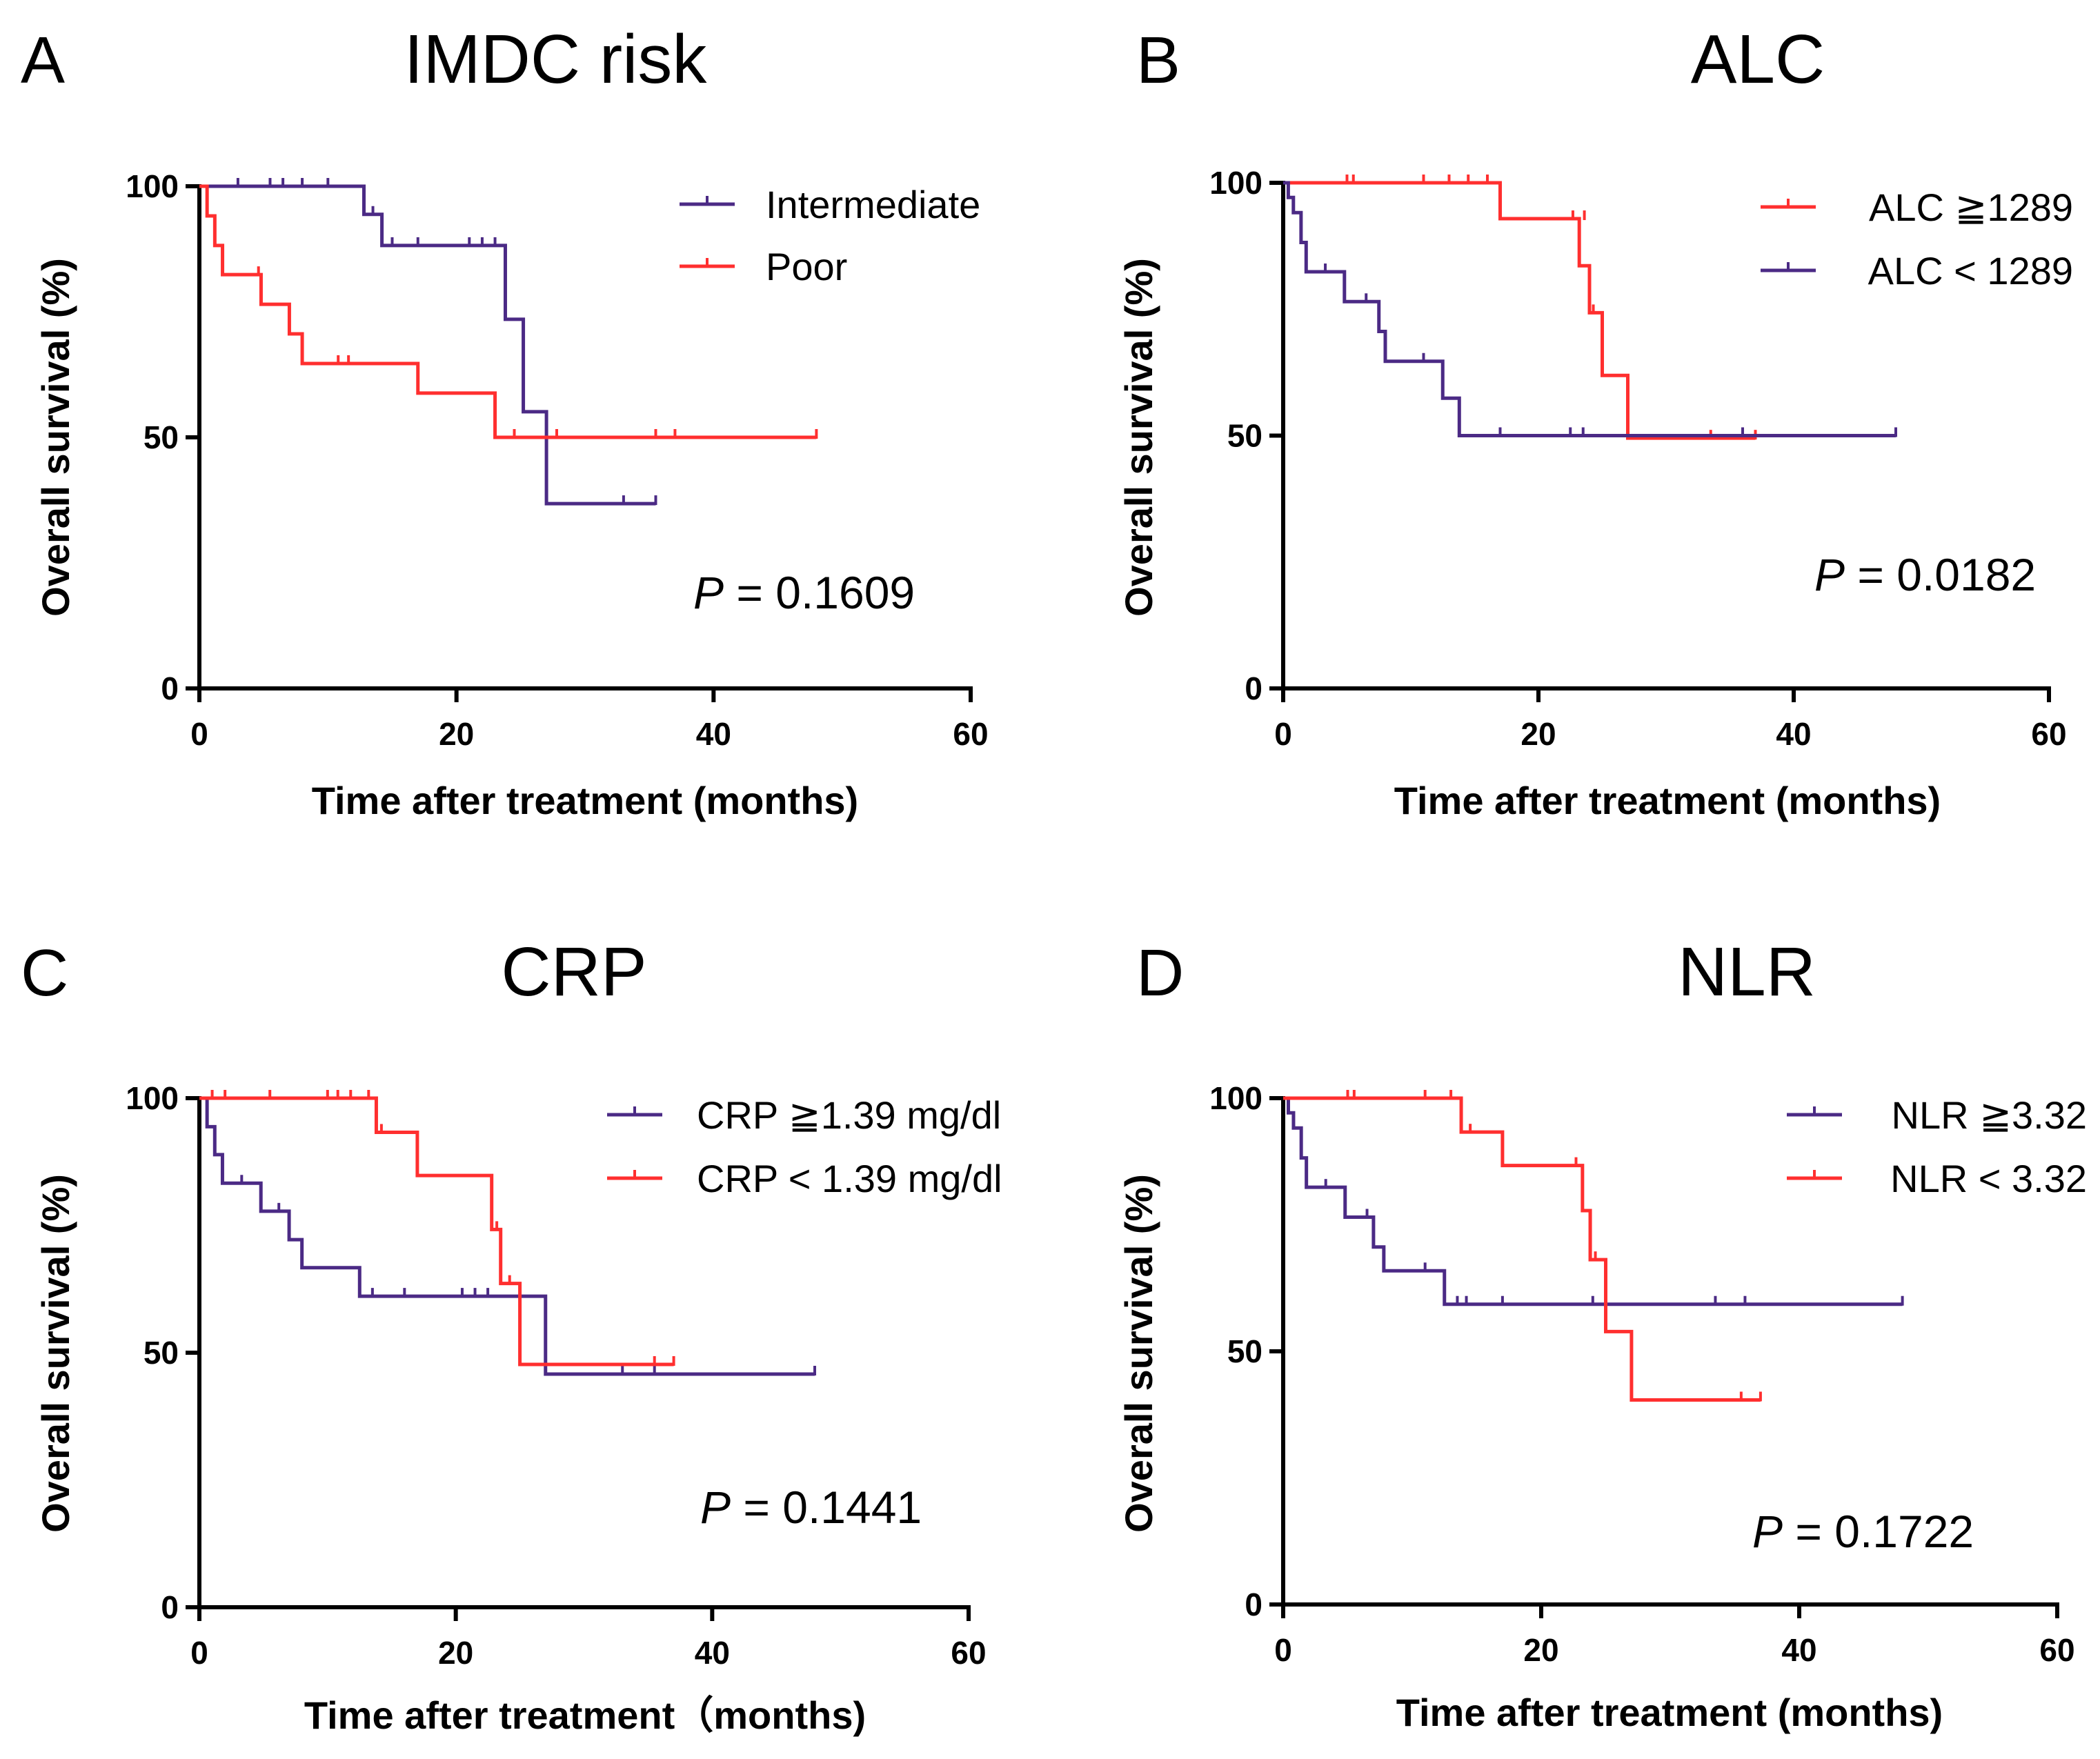  I want to click on legend-label: NLR ≧3.32, so click(1990, 1115).